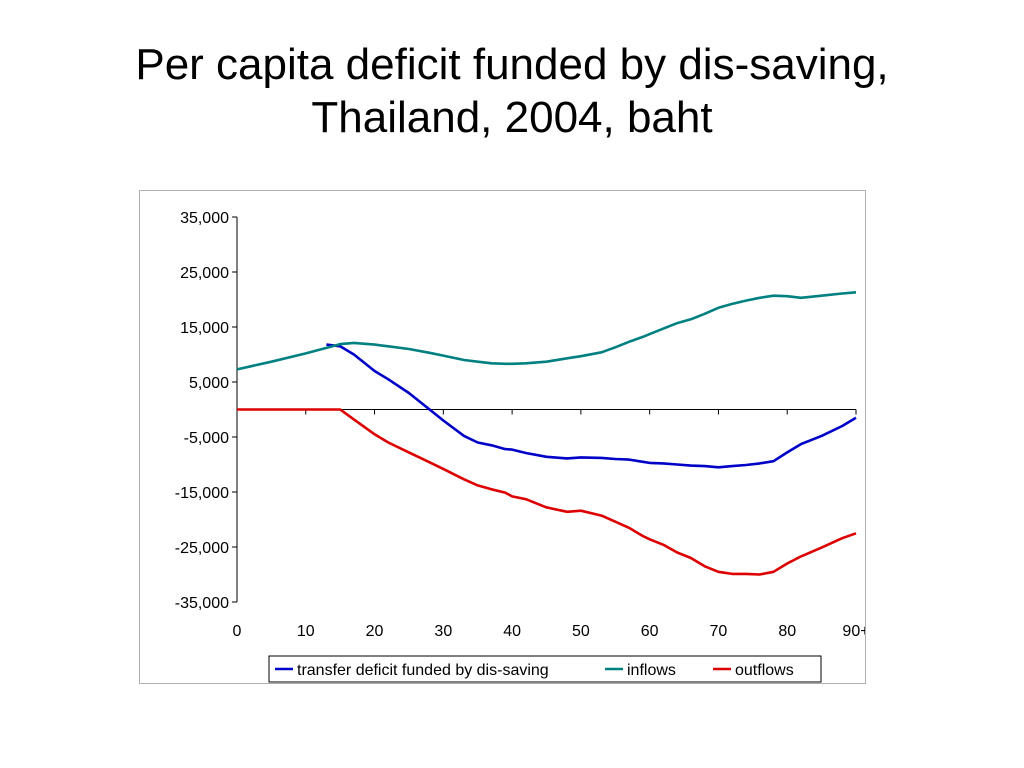  What do you see at coordinates (204, 328) in the screenshot?
I see `y-tick-label: 15,000` at bounding box center [204, 328].